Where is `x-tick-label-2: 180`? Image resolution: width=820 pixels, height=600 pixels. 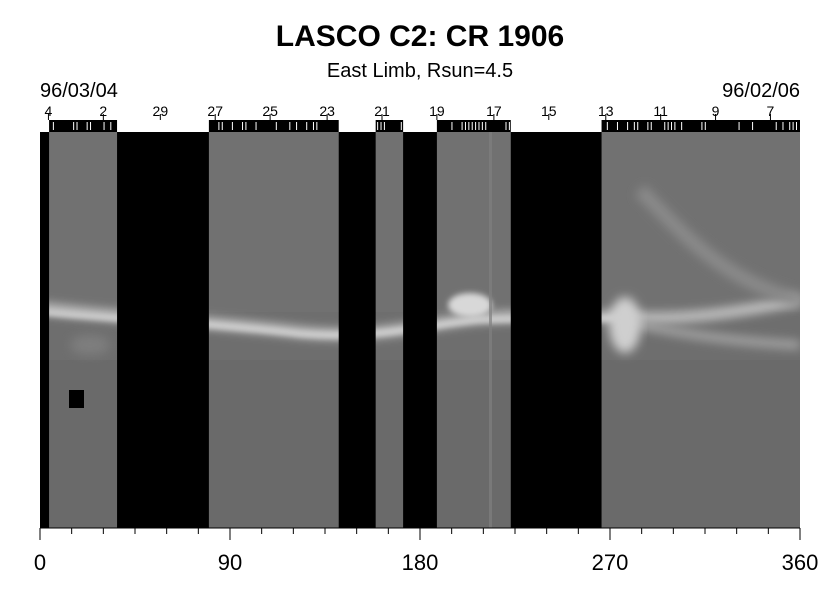 x-tick-label-2: 180 is located at coordinates (420, 562).